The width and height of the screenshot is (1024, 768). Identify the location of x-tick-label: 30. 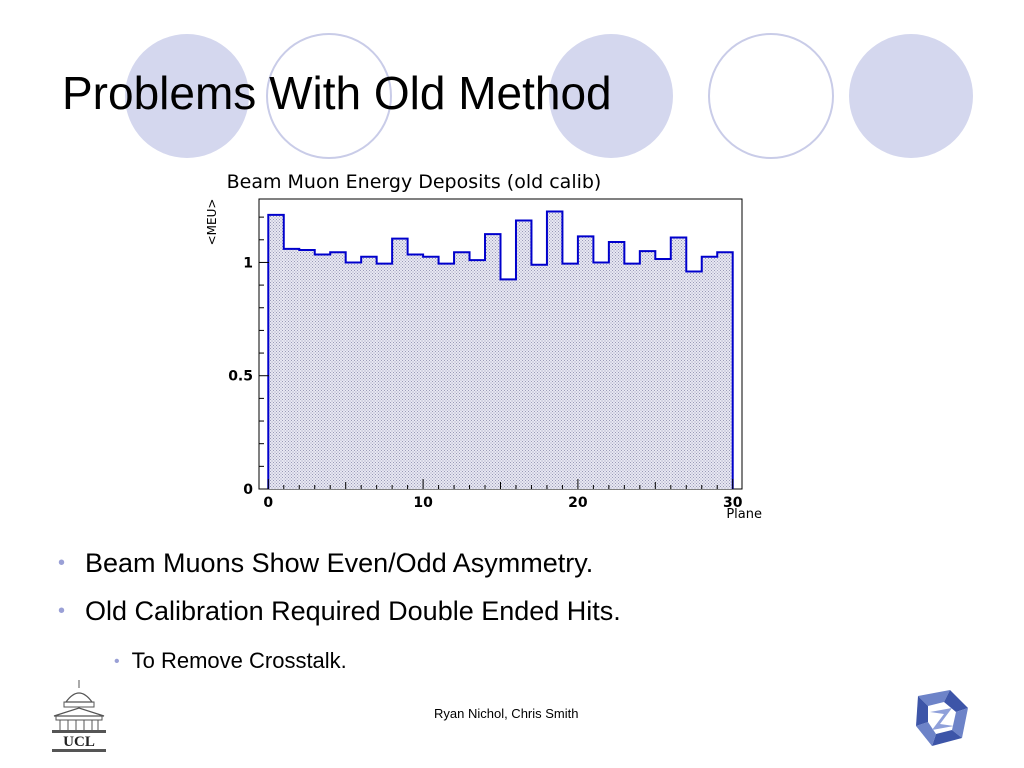
(733, 503).